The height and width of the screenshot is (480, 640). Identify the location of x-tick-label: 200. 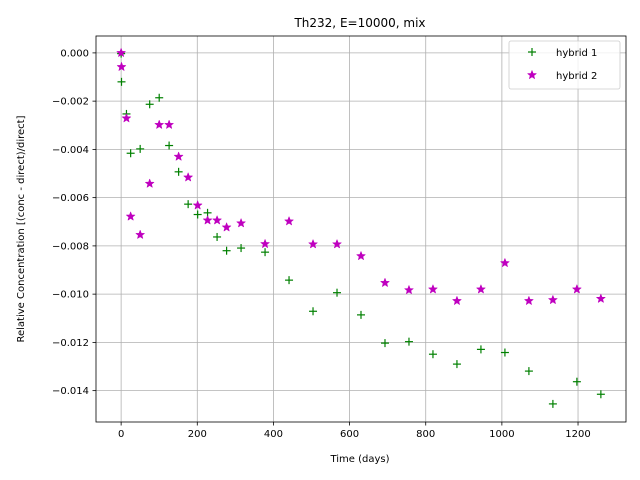
(197, 434).